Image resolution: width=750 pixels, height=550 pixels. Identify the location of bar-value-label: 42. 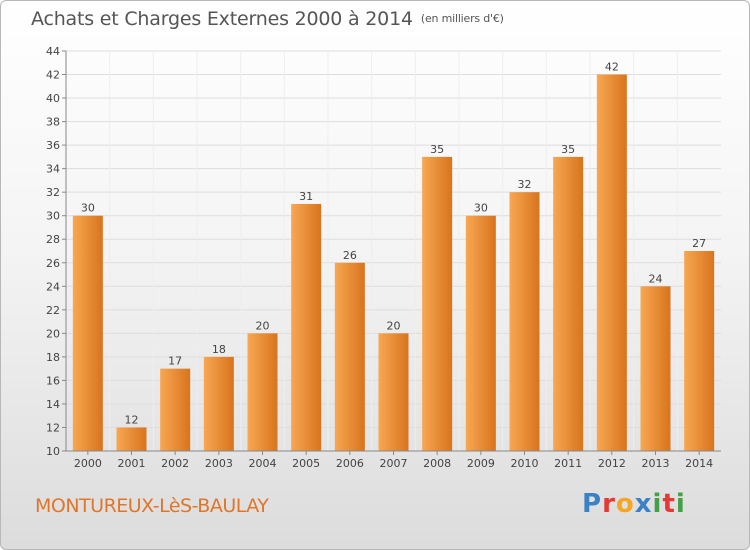
(612, 67).